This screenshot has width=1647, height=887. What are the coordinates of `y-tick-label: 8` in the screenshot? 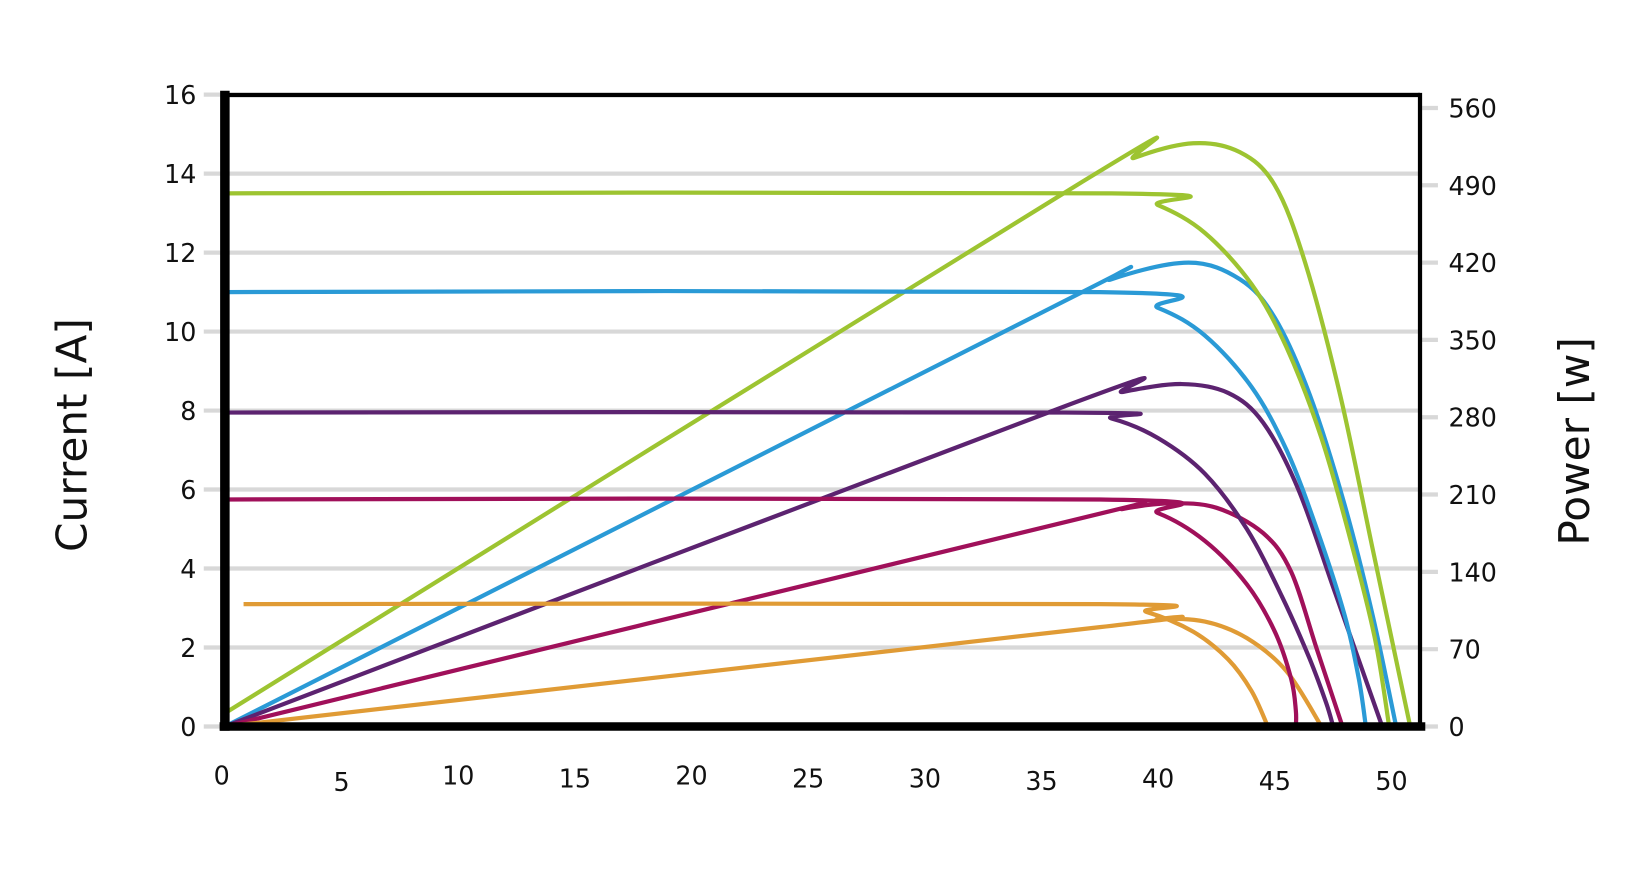 It's located at (188, 411).